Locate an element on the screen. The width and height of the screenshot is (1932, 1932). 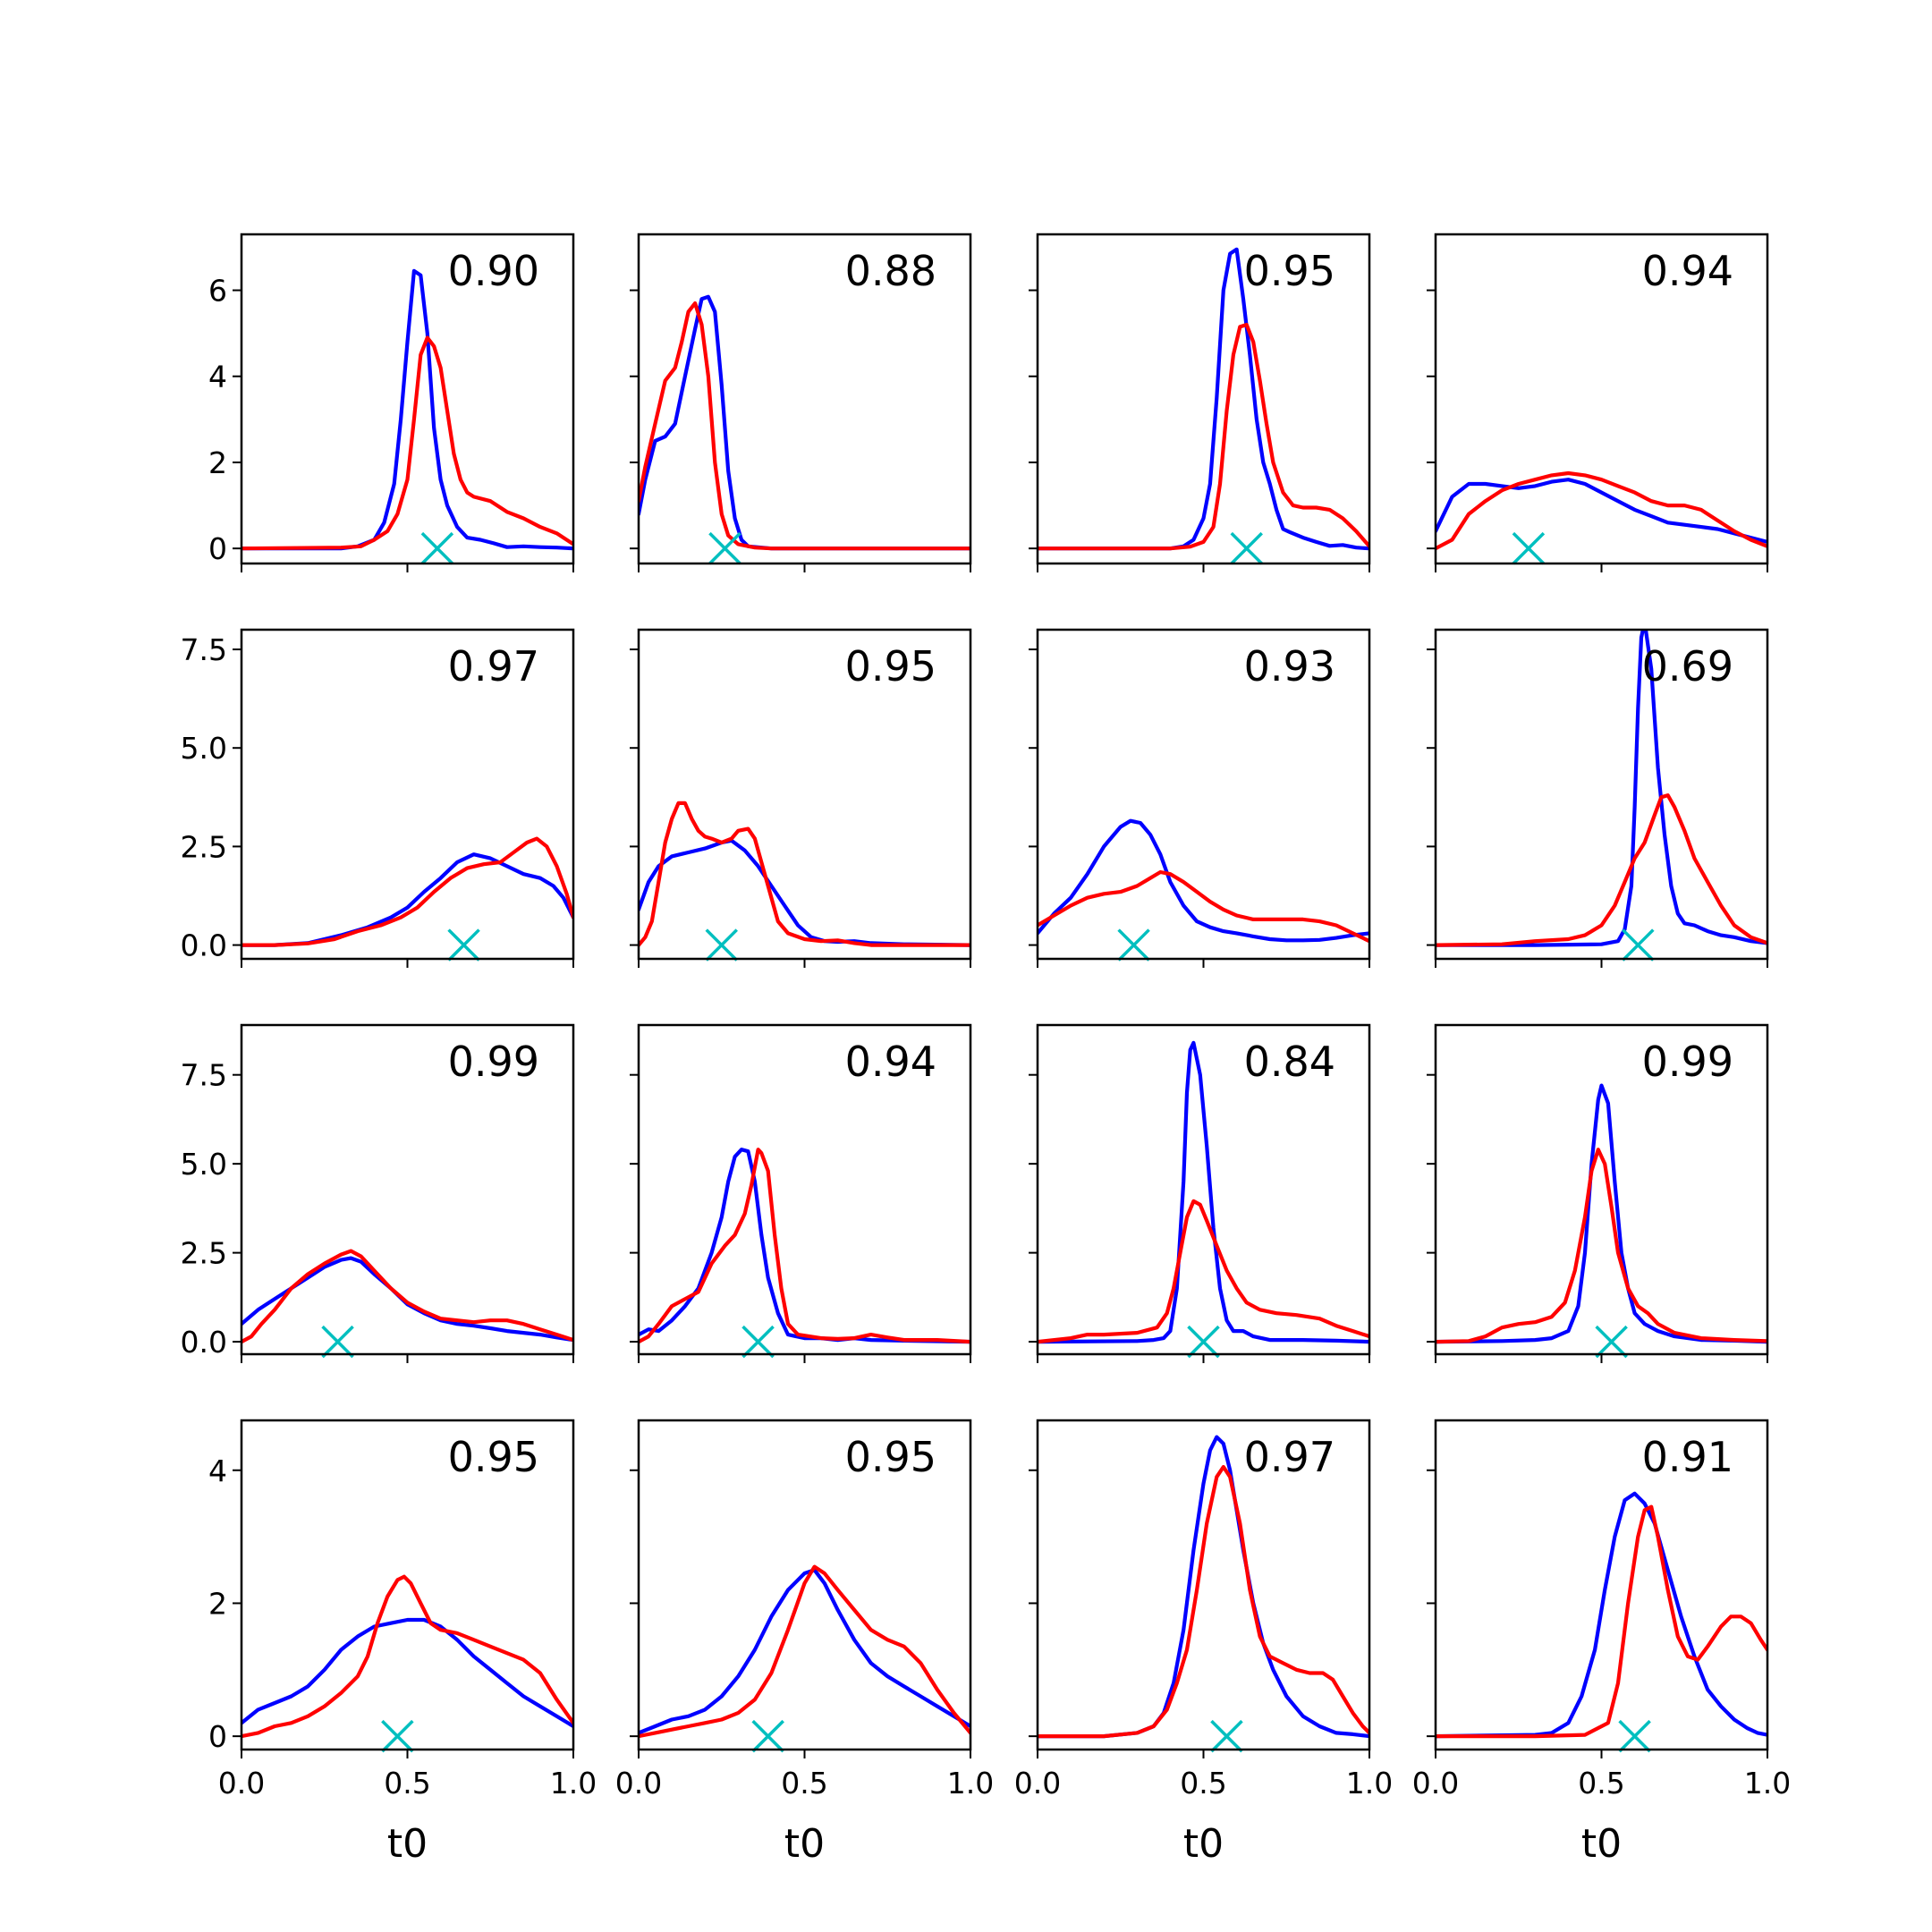
panel-r1-c3: 0.95 is located at coordinates (1200, 402).